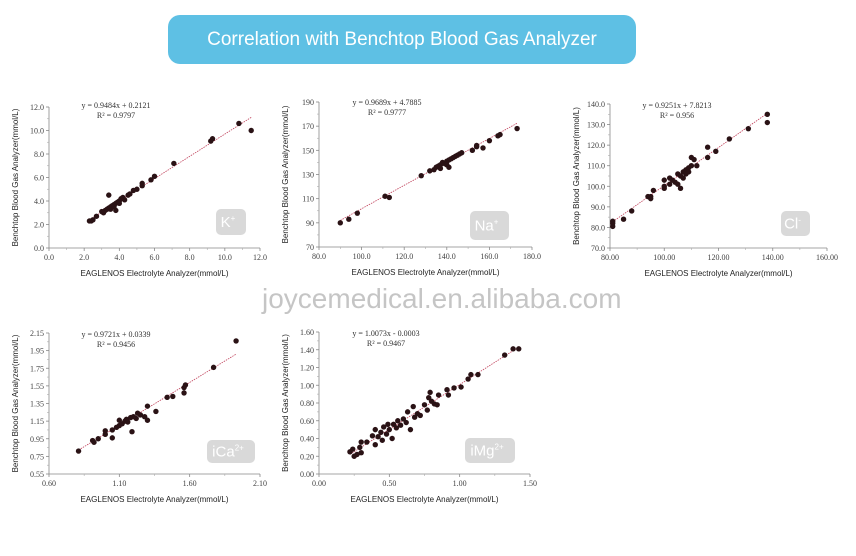 The width and height of the screenshot is (856, 556). What do you see at coordinates (190, 257) in the screenshot?
I see `x-tick-label: 8.0` at bounding box center [190, 257].